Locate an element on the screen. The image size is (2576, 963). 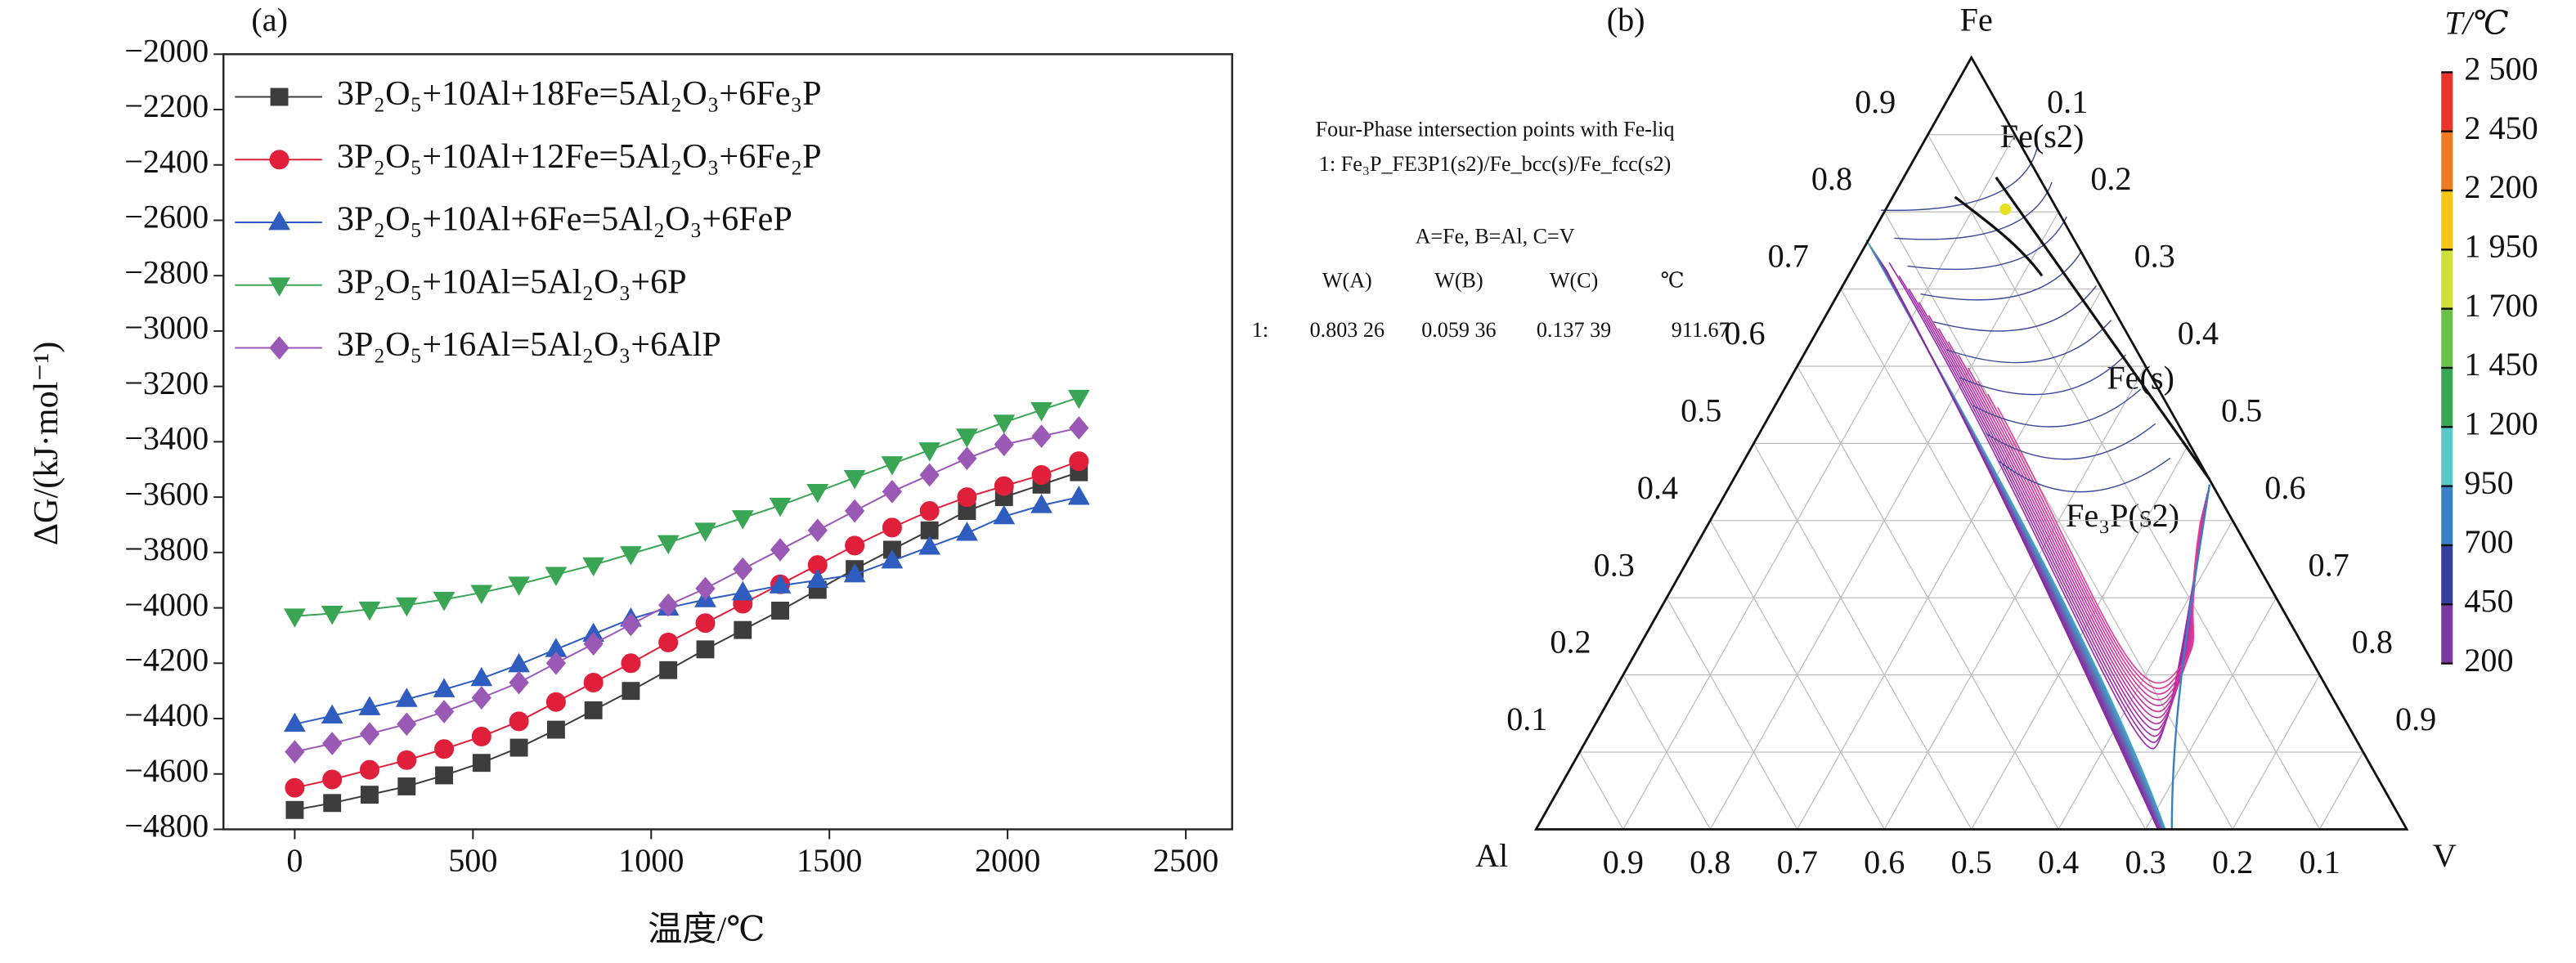
colorbar-tick-label: 200 is located at coordinates (2489, 661).